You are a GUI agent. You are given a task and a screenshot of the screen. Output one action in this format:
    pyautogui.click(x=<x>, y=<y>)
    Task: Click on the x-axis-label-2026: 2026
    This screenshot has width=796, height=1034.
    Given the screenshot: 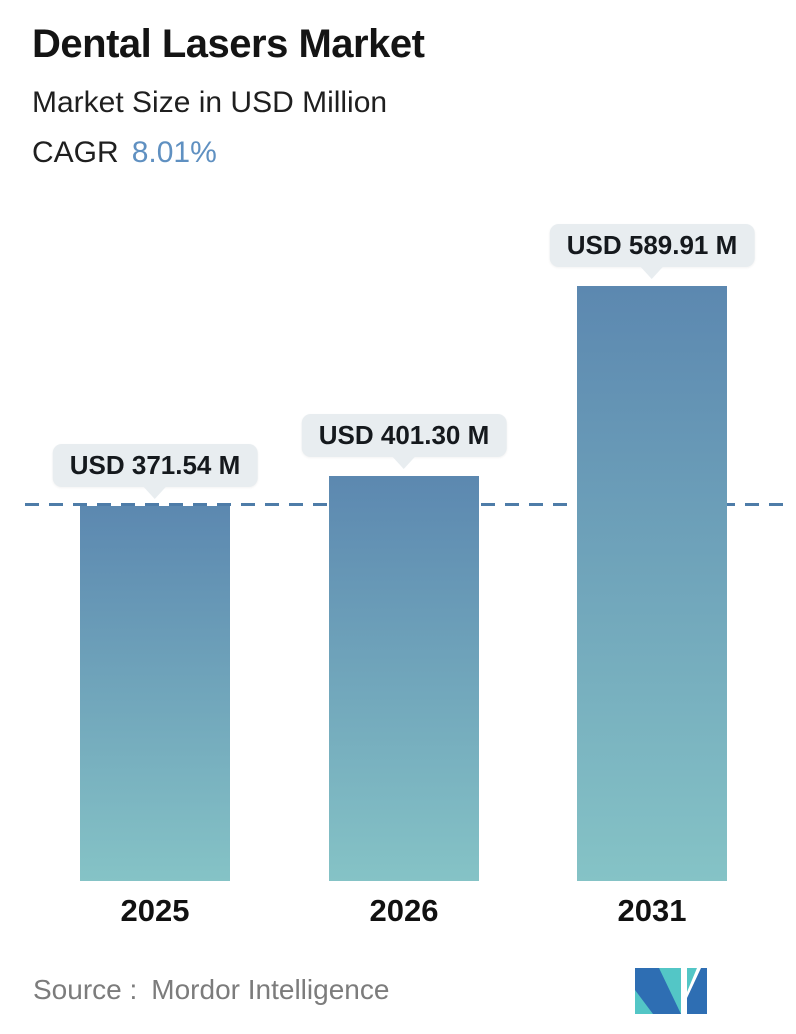 What is the action you would take?
    pyautogui.click(x=404, y=910)
    